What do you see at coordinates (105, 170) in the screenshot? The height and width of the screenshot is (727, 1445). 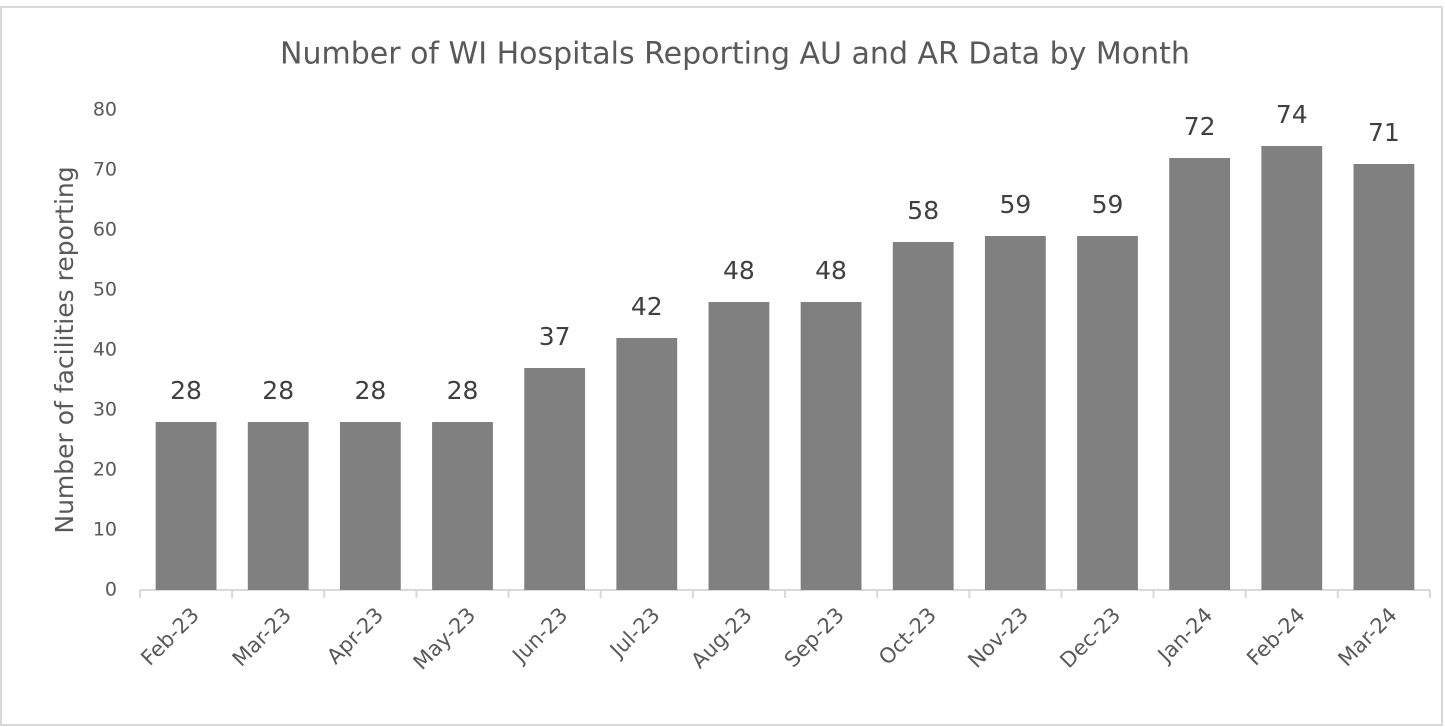 I see `y-tick-label: 70` at bounding box center [105, 170].